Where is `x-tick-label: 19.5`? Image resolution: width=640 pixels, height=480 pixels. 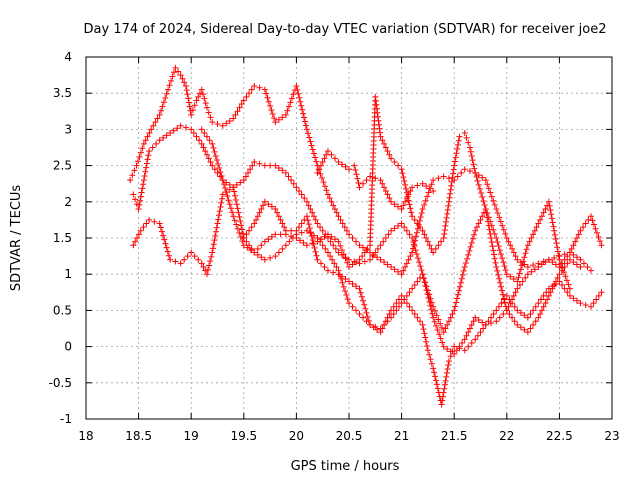 x-tick-label: 19.5 is located at coordinates (243, 436).